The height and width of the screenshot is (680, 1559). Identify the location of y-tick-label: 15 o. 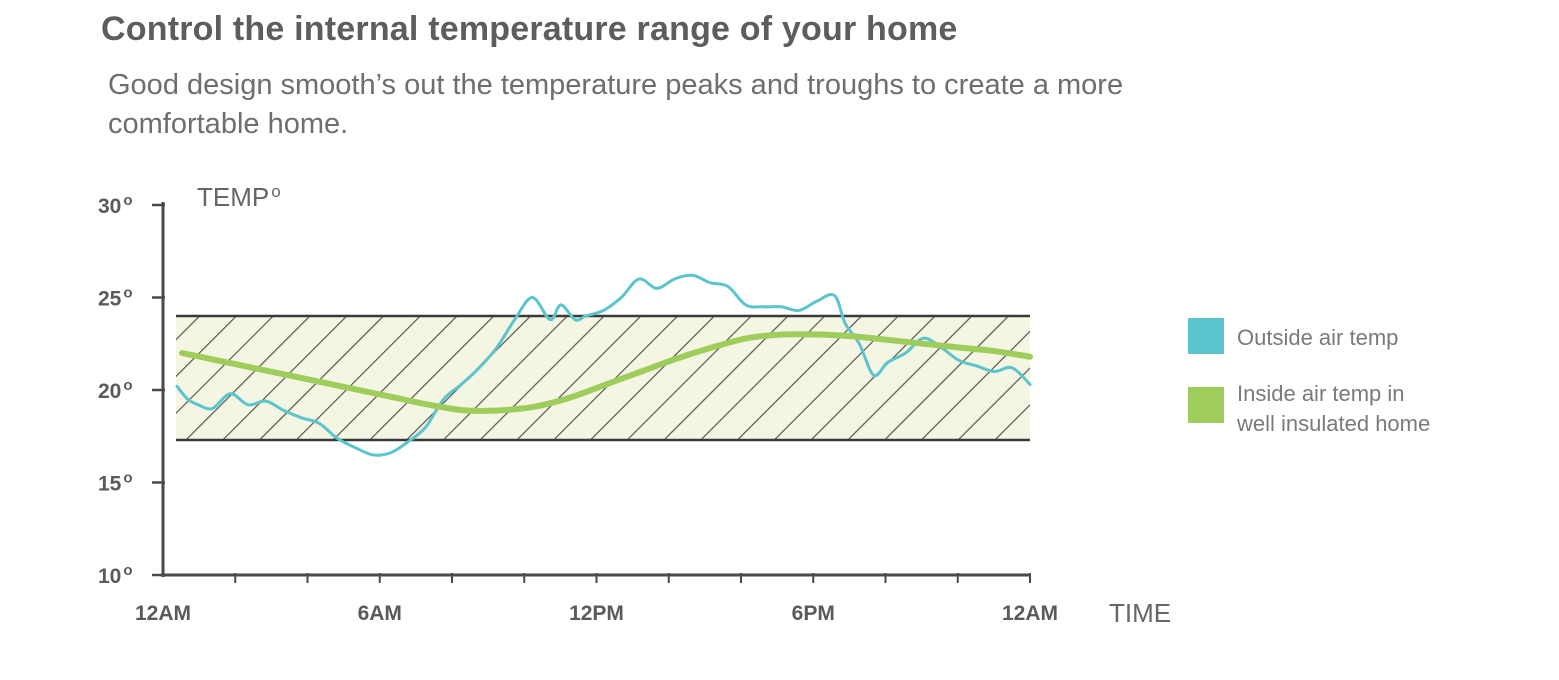
(115, 483).